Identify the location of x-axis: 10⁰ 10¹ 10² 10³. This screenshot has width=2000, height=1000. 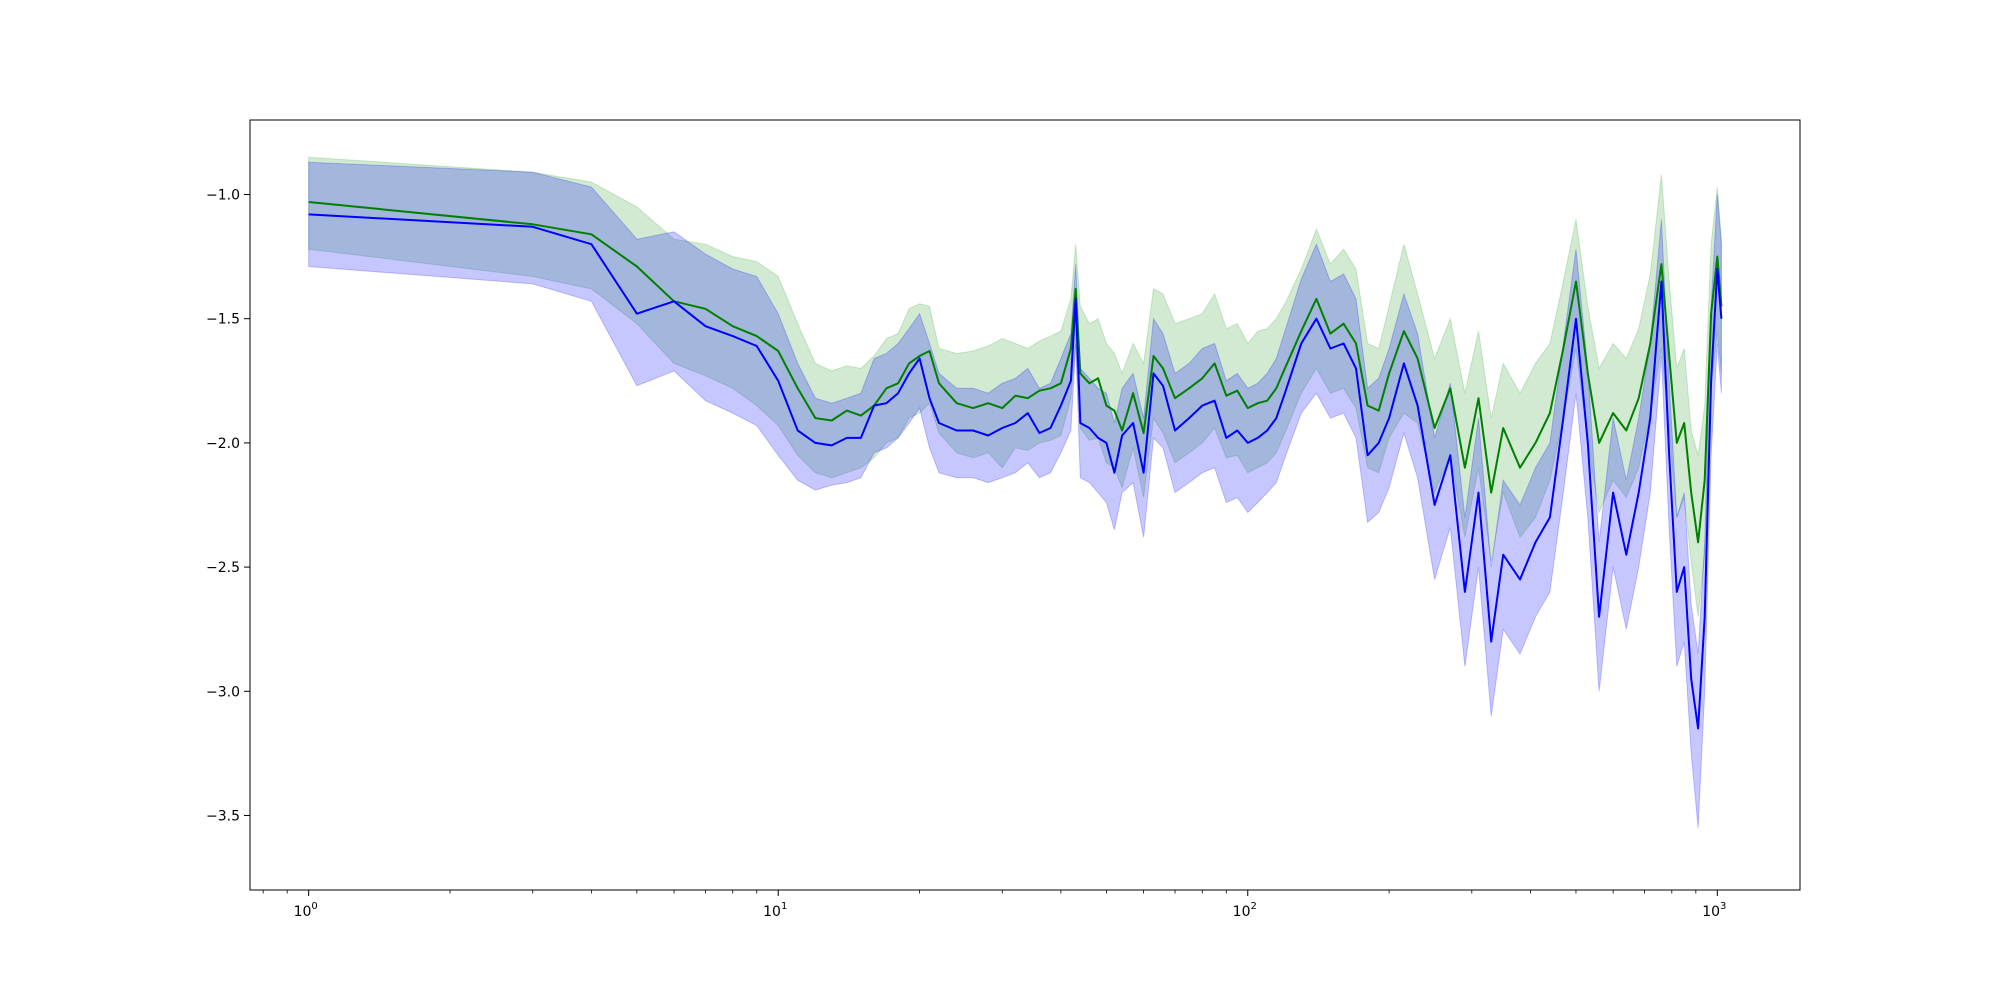
(994, 905).